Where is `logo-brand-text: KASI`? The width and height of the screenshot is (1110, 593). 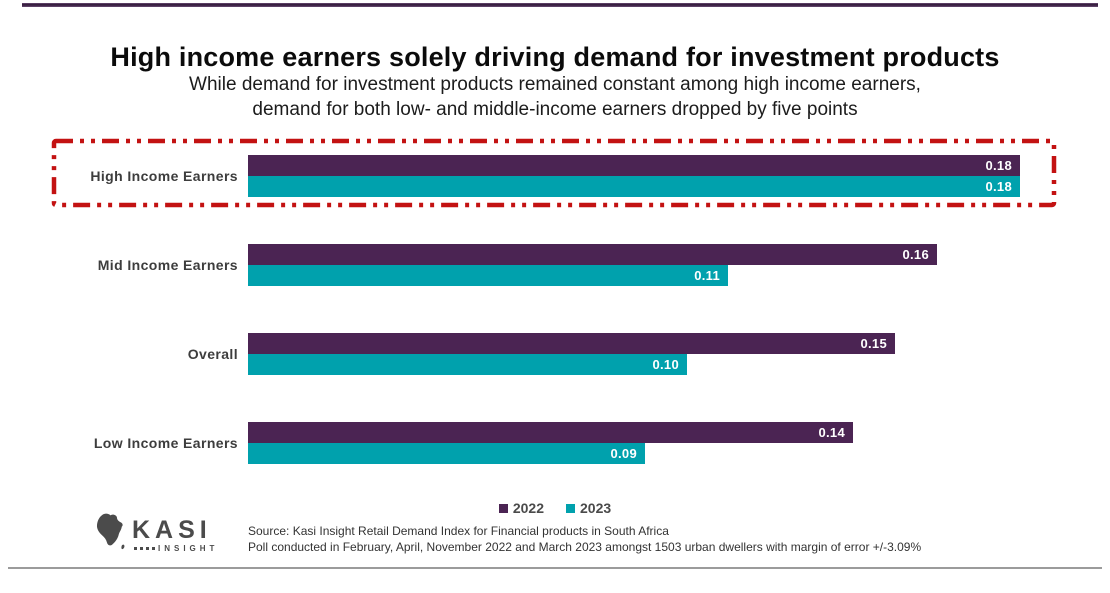 logo-brand-text: KASI is located at coordinates (172, 529).